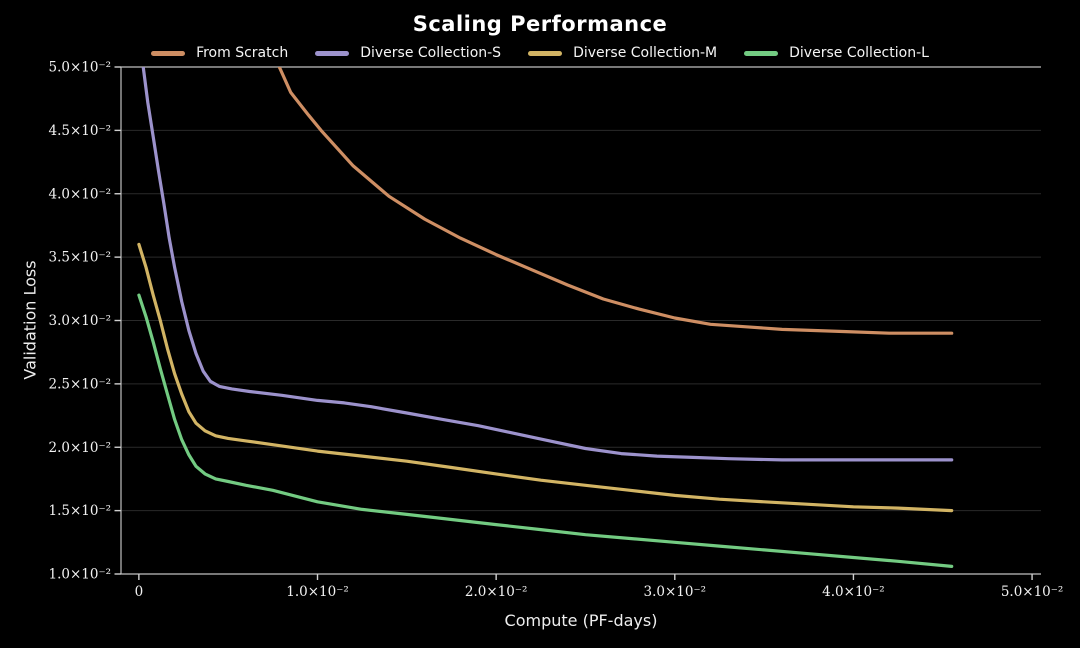  What do you see at coordinates (540, 24) in the screenshot?
I see `chart-title: Scaling Performance` at bounding box center [540, 24].